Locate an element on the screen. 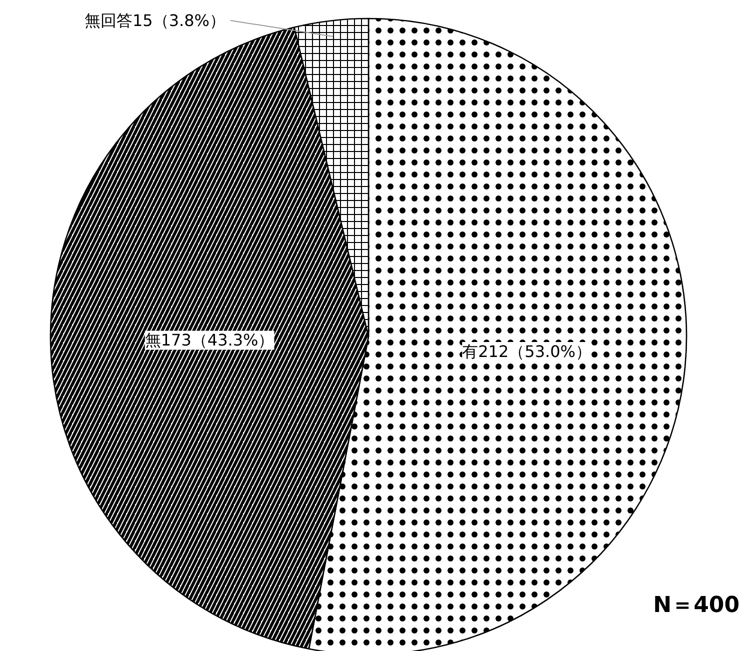 This screenshot has width=745, height=651. slice-label: 無回答15（3.8%） is located at coordinates (155, 20).